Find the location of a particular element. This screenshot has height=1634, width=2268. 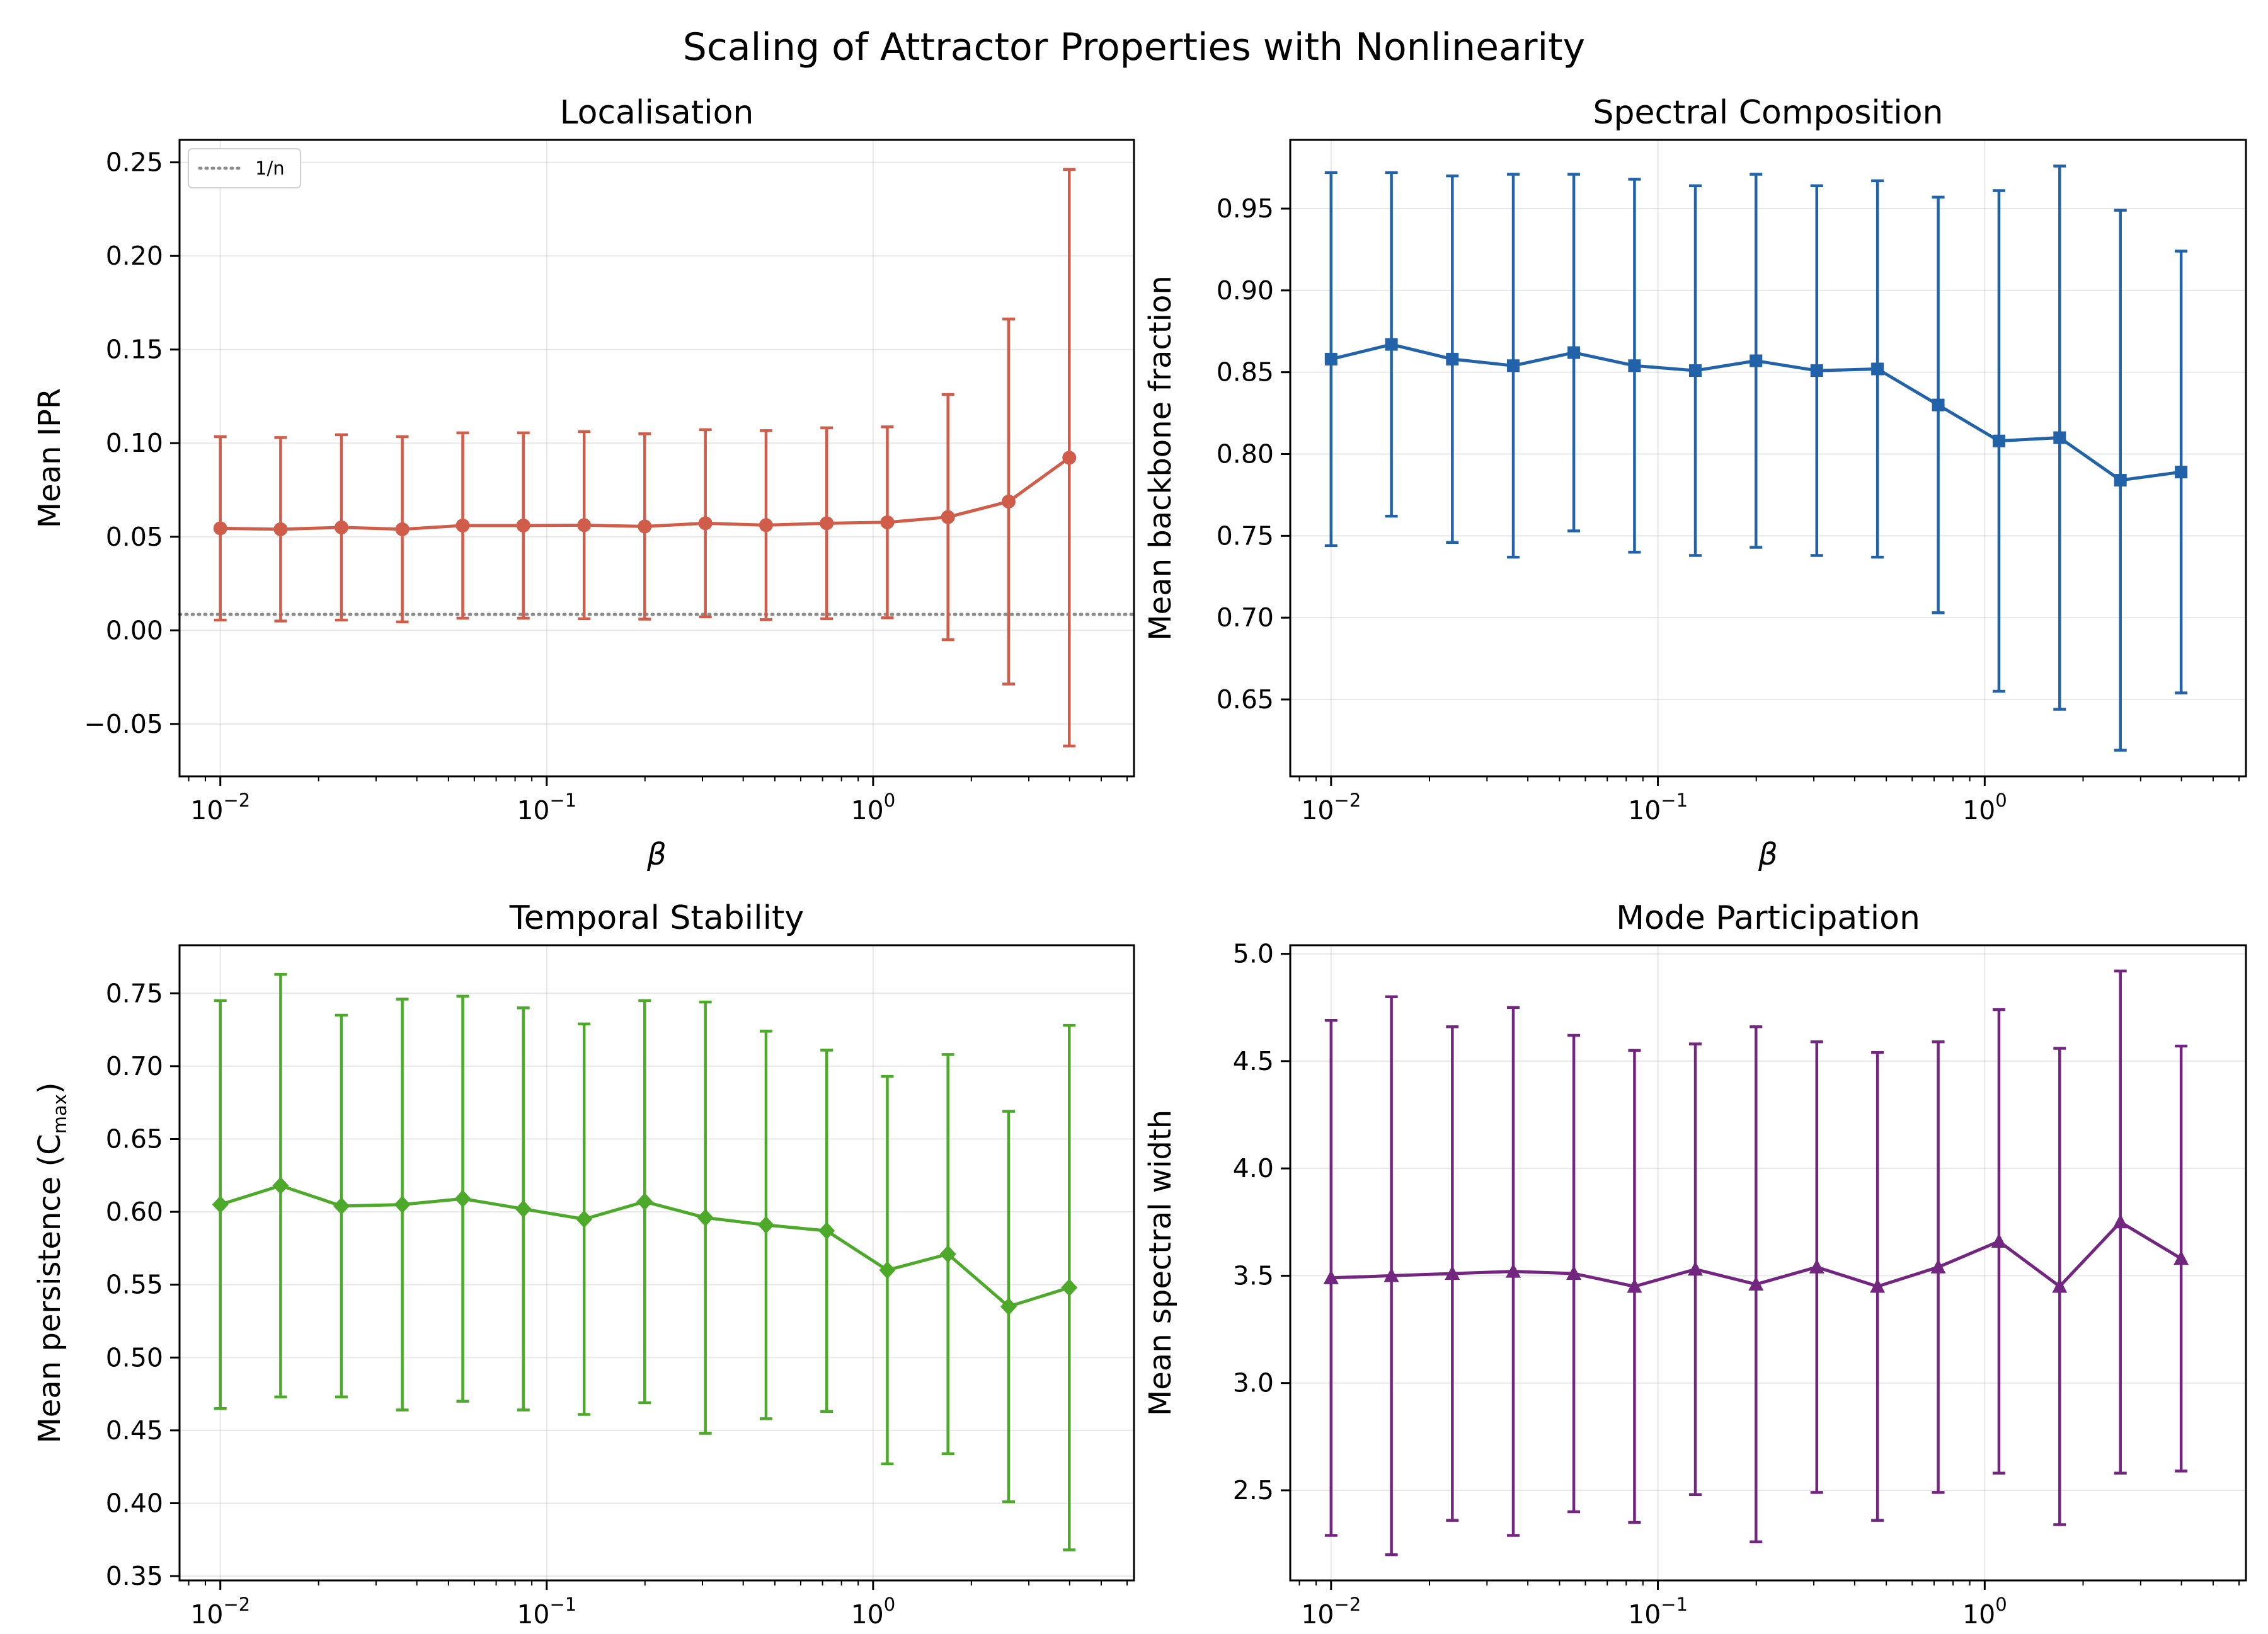

y-axis-label-text: Mean backbone fraction is located at coordinates (1160, 458).